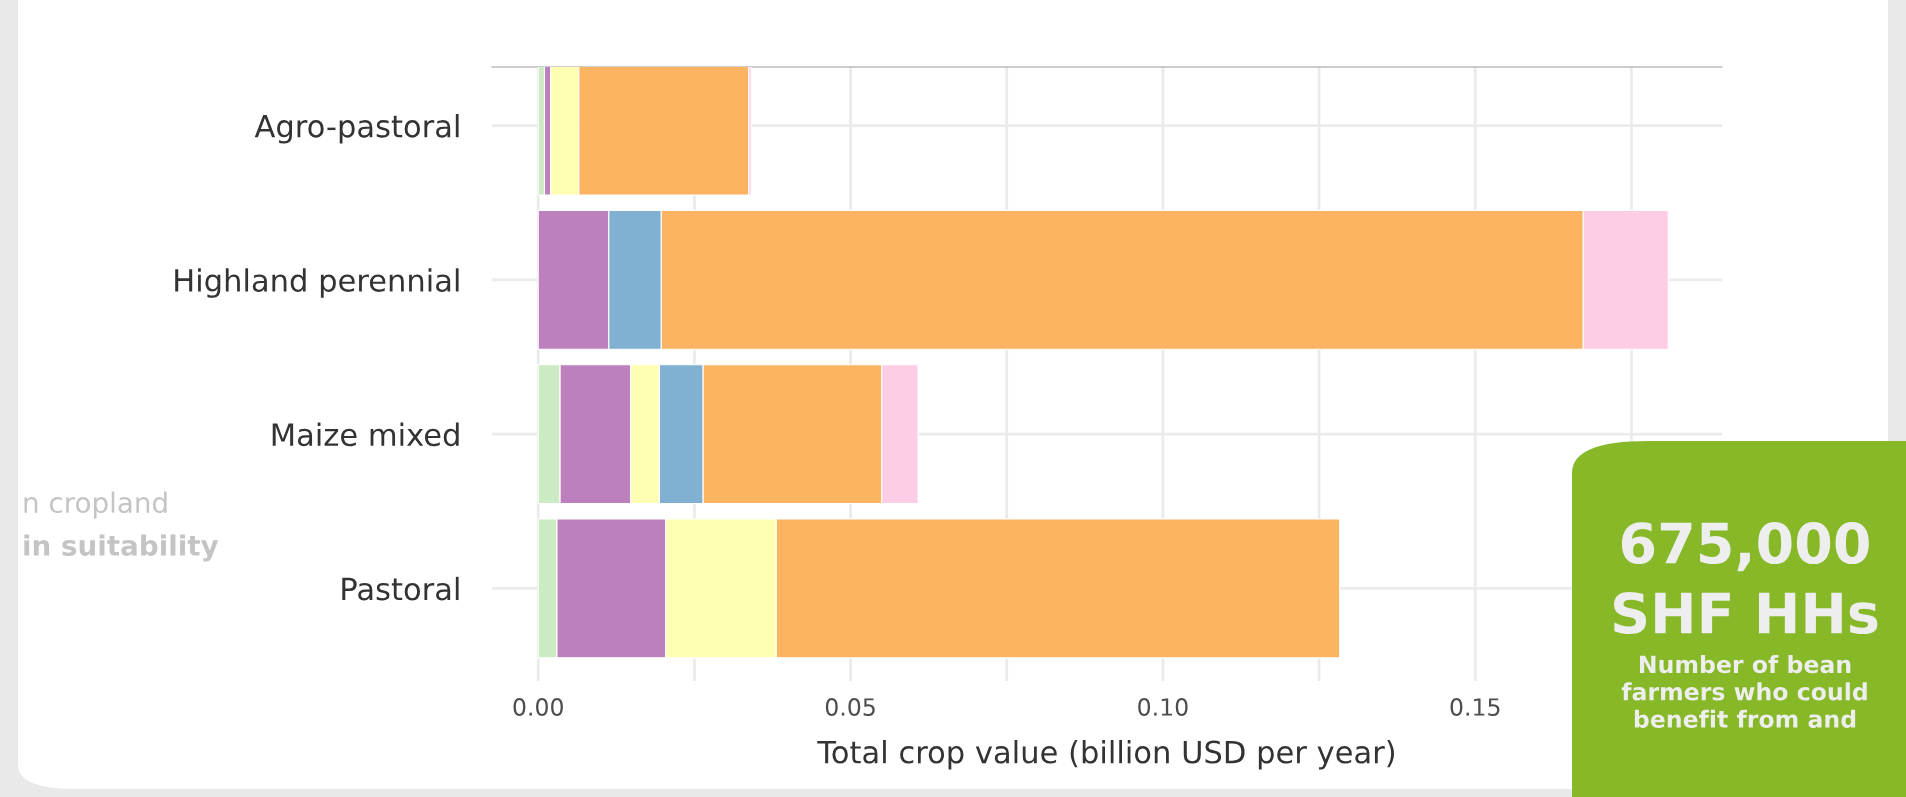  What do you see at coordinates (1746, 613) in the screenshot?
I see `annotation: SHF HHs` at bounding box center [1746, 613].